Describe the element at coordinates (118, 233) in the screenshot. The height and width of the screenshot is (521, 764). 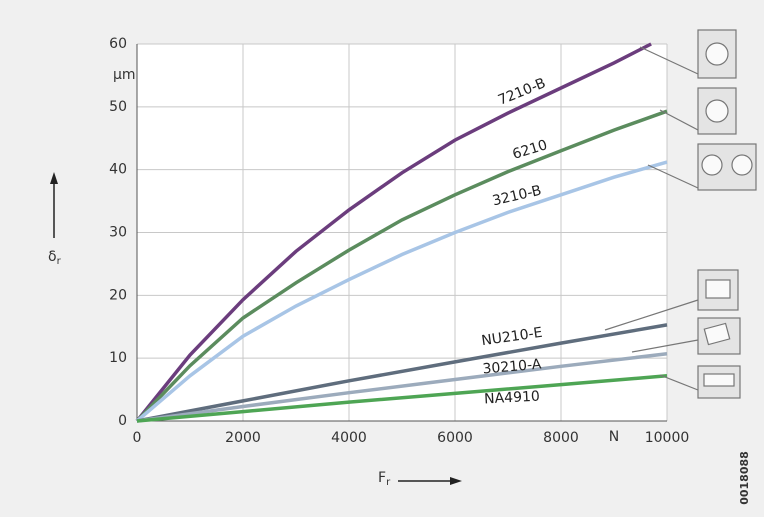
I see `y-tick-label: 30` at that location.